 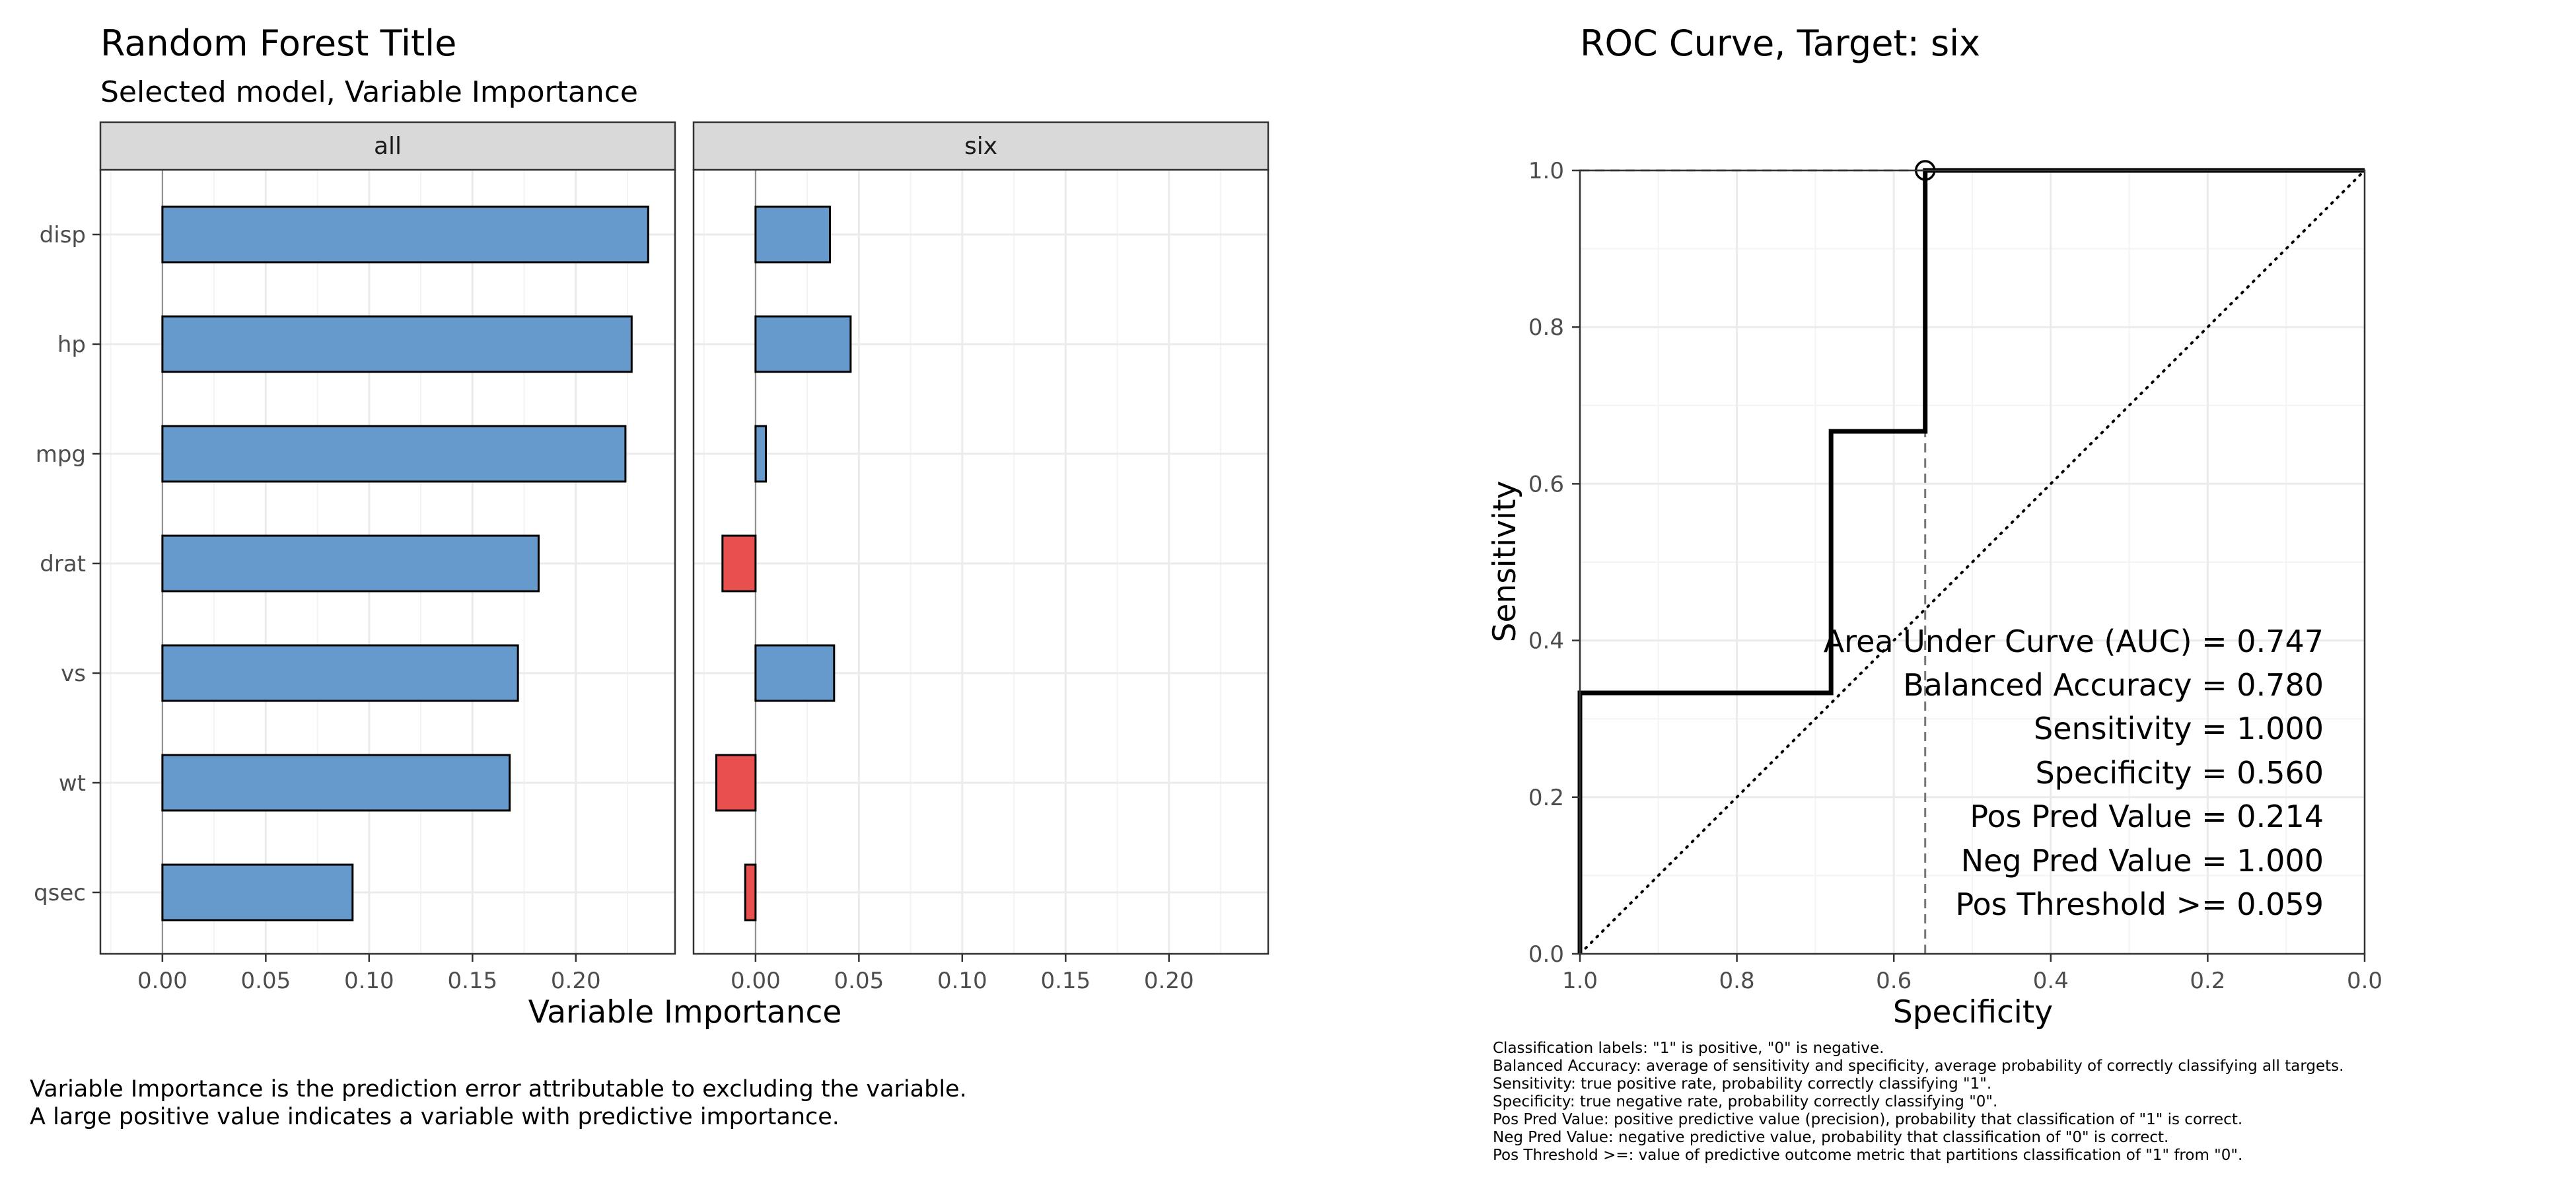 I want to click on roc-x-tick-label: 0.4, so click(x=2051, y=981).